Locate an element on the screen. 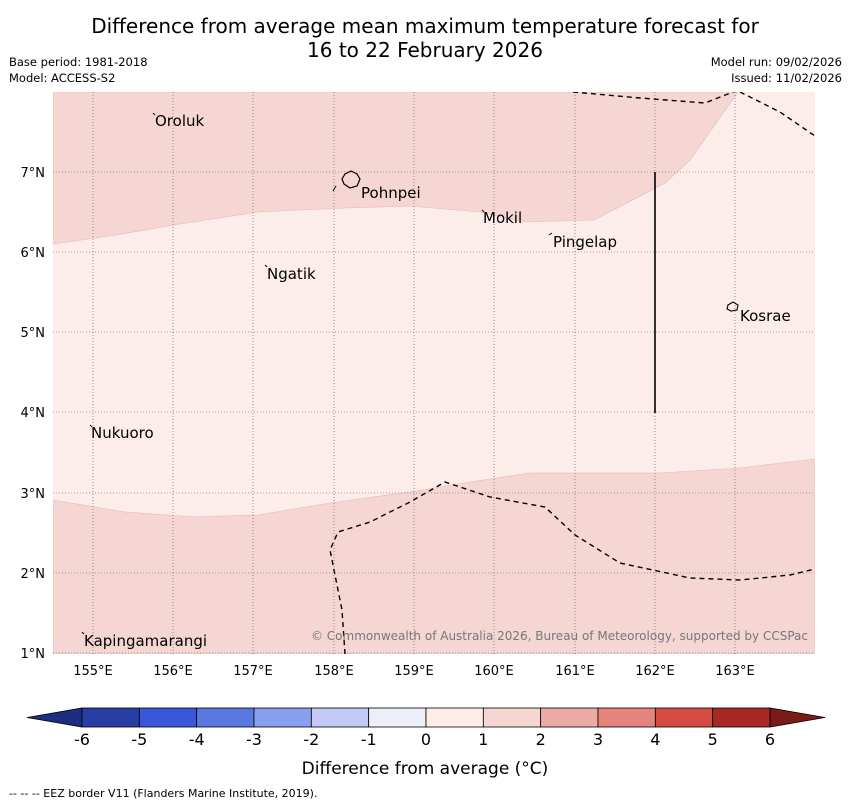  place-label: Nukuoro is located at coordinates (122, 433).